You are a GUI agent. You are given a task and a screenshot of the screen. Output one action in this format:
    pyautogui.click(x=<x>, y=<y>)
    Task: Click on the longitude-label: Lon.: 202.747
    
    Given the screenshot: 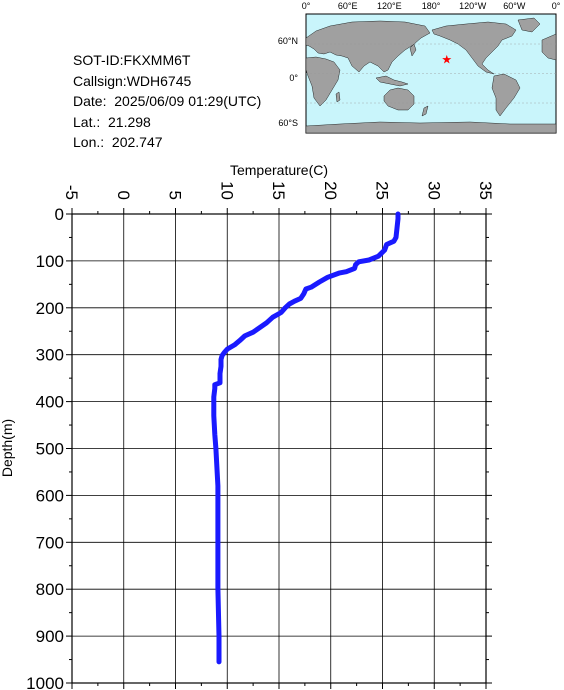 What is the action you would take?
    pyautogui.click(x=118, y=142)
    